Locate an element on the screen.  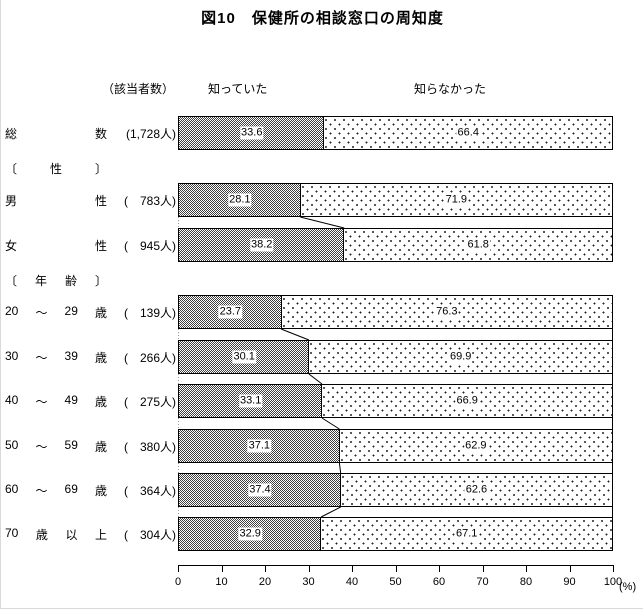
row-label: 男性( 783人) is located at coordinates (90, 200).